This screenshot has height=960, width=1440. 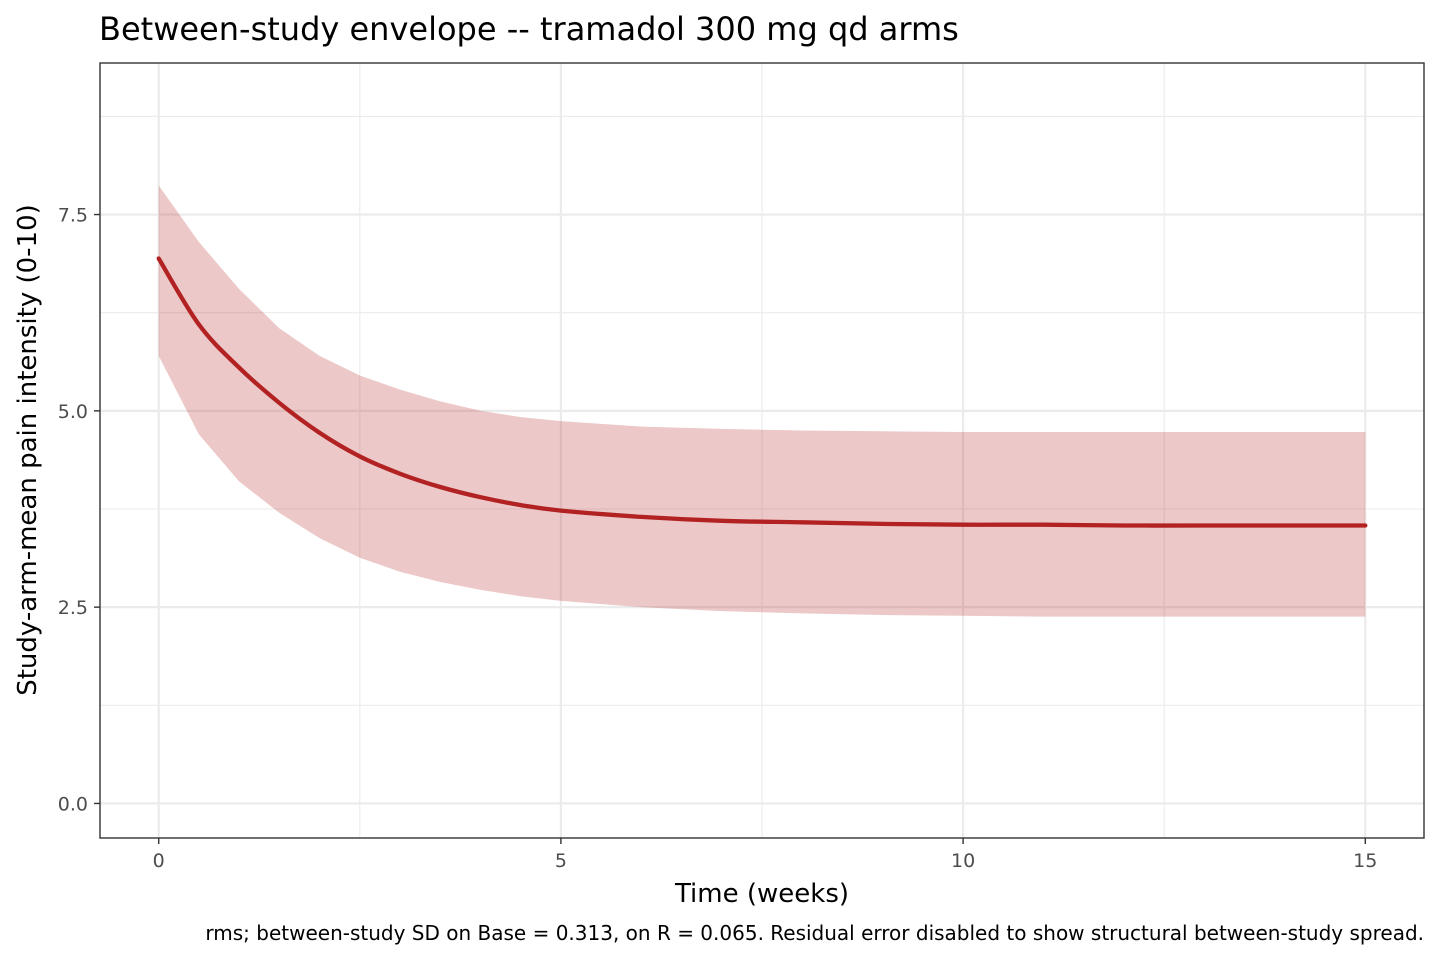 I want to click on y-tick-label: 0.0, so click(x=73, y=804).